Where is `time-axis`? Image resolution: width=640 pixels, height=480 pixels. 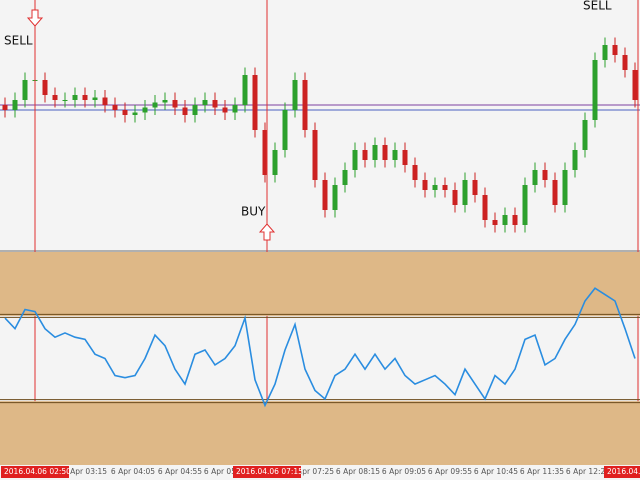
time-axis is located at coordinates (320, 472).